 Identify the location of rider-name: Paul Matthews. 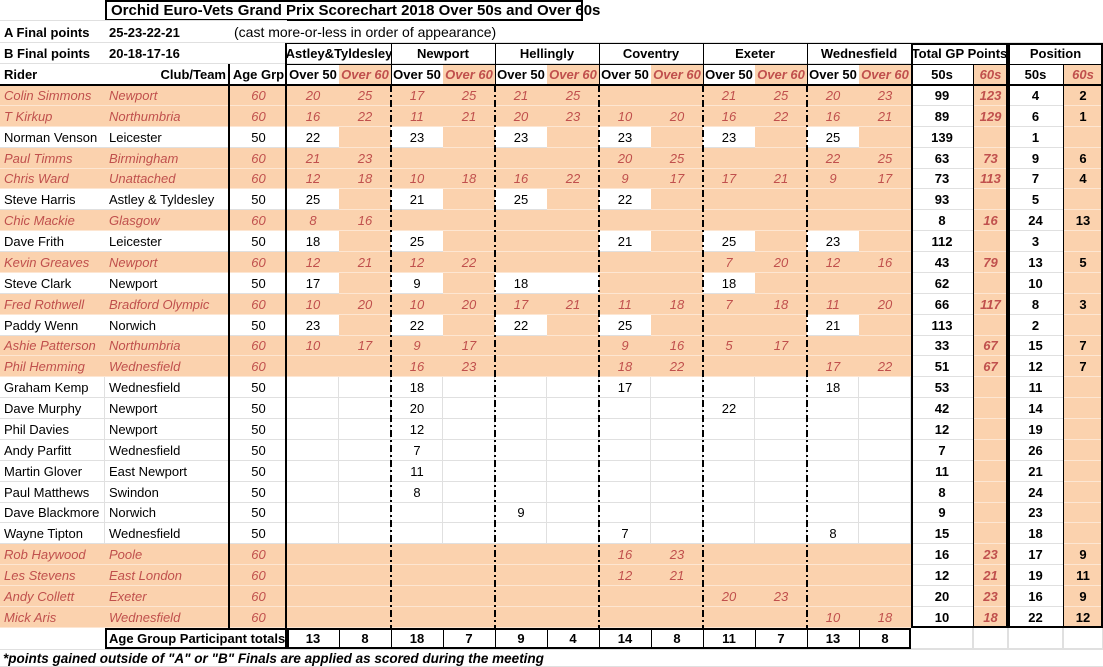
(52, 492).